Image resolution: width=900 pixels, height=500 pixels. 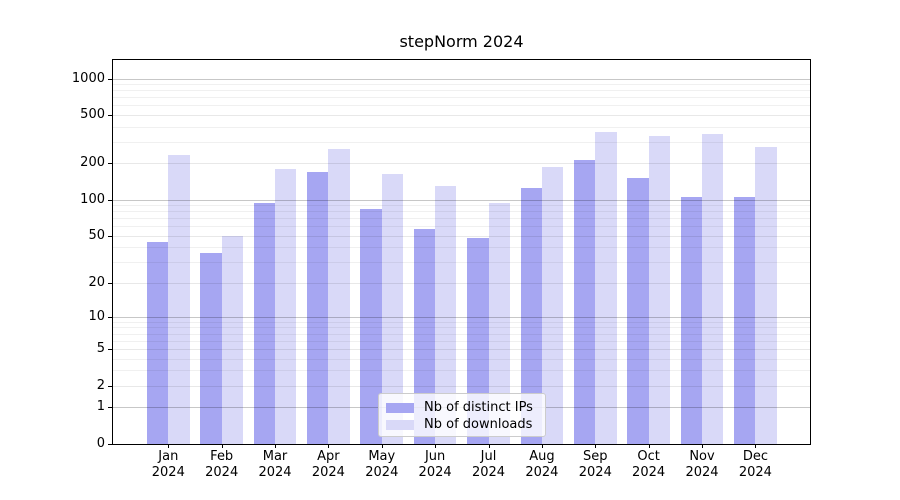 What do you see at coordinates (96, 316) in the screenshot?
I see `y-tick-label-10: 10` at bounding box center [96, 316].